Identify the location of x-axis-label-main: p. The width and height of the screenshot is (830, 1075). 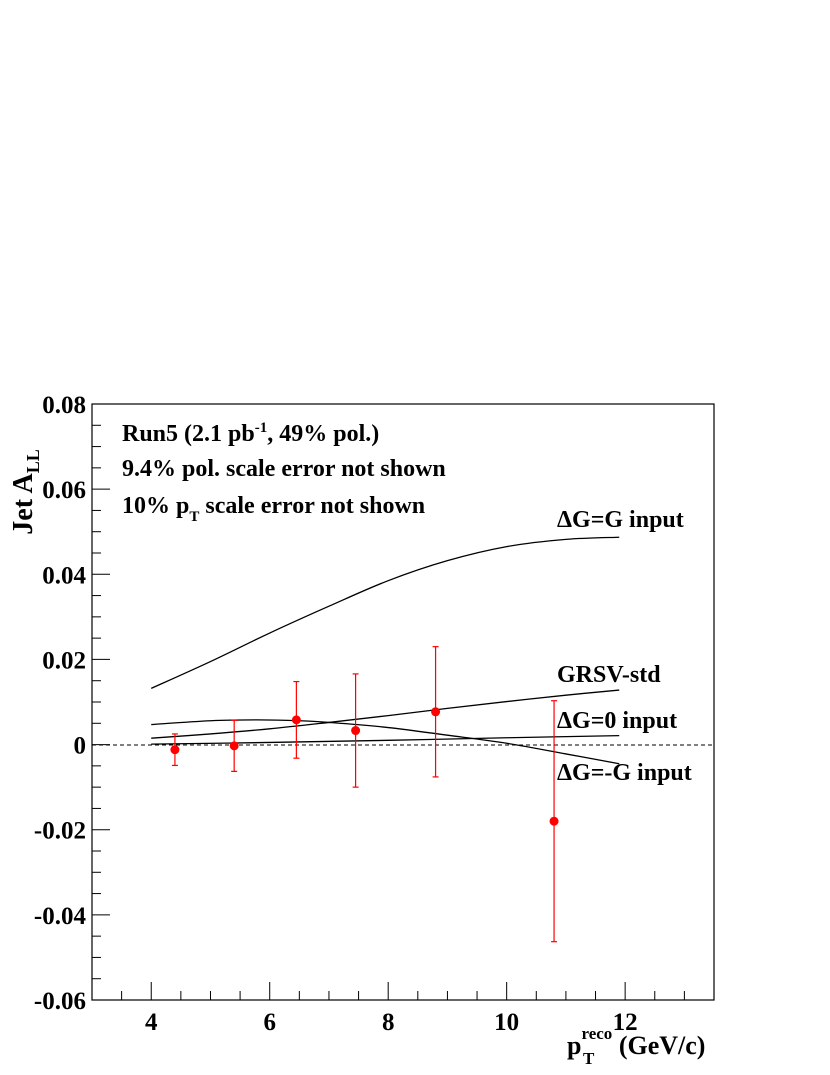
(574, 1045).